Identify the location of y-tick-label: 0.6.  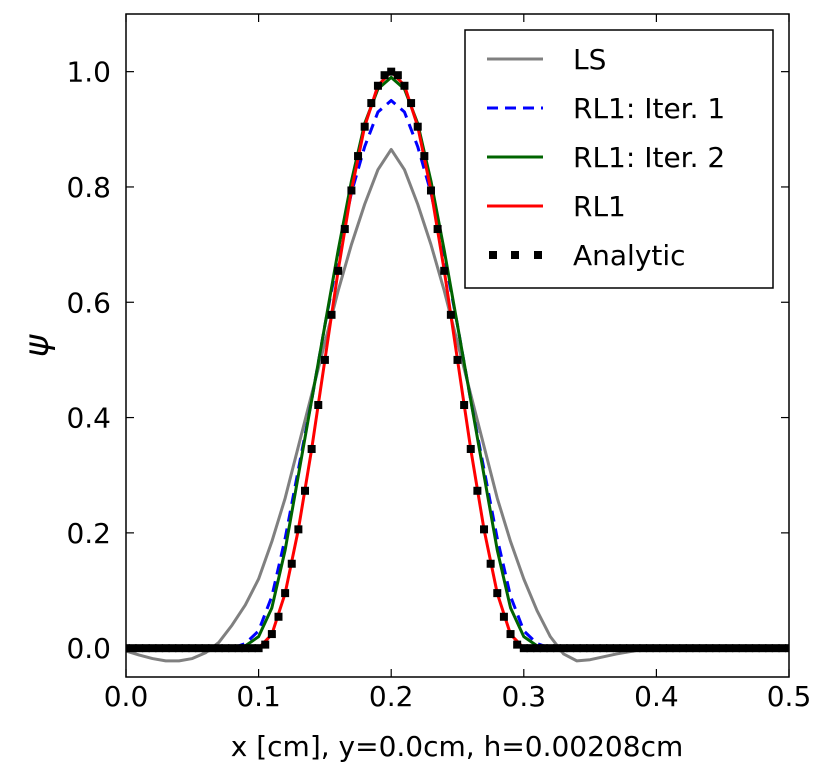
(88, 302).